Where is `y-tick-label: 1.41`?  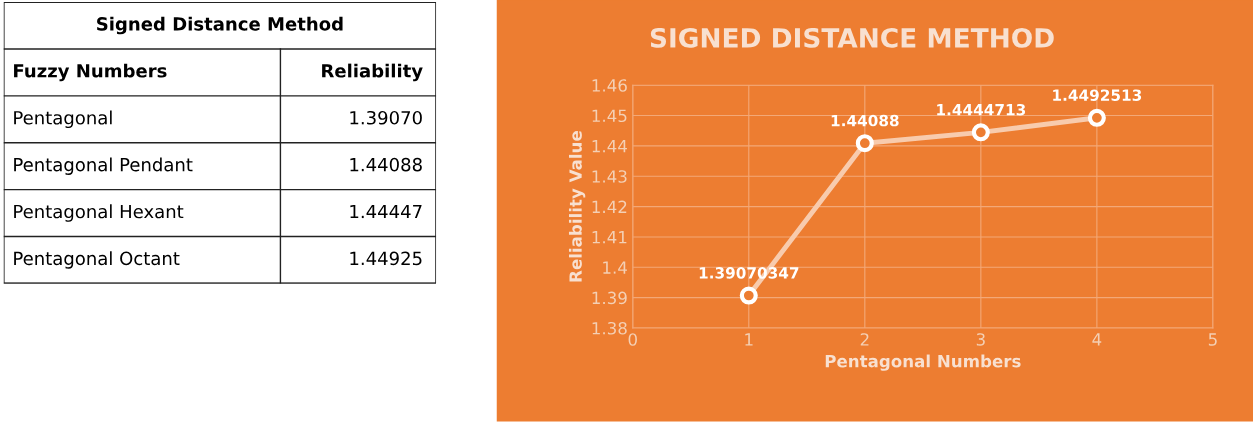
y-tick-label: 1.41 is located at coordinates (609, 237).